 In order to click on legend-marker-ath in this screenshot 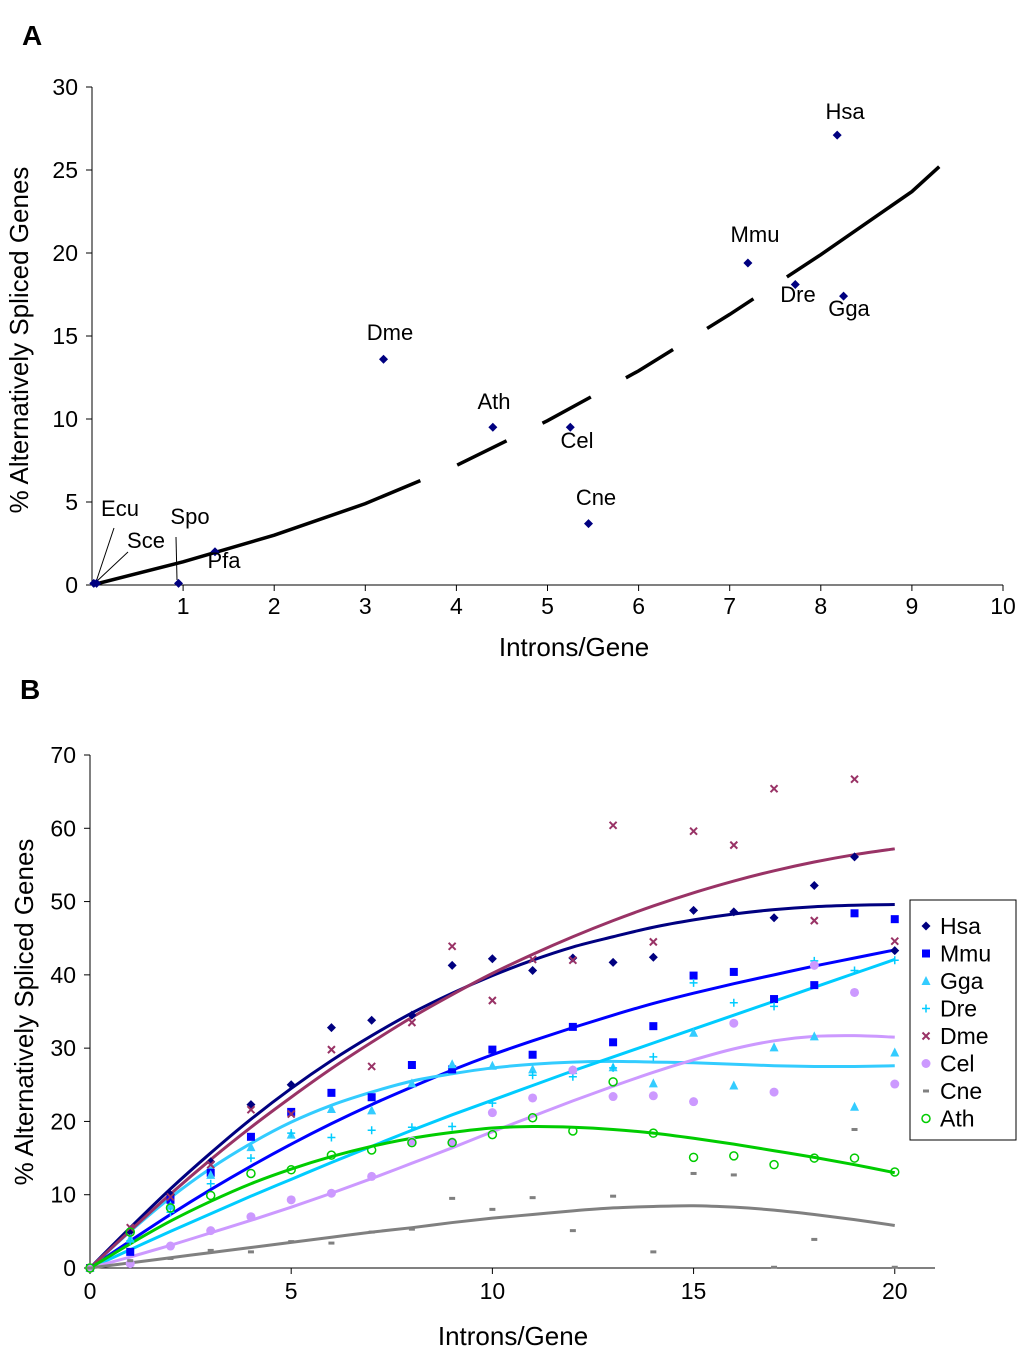, I will do `click(926, 1118)`.